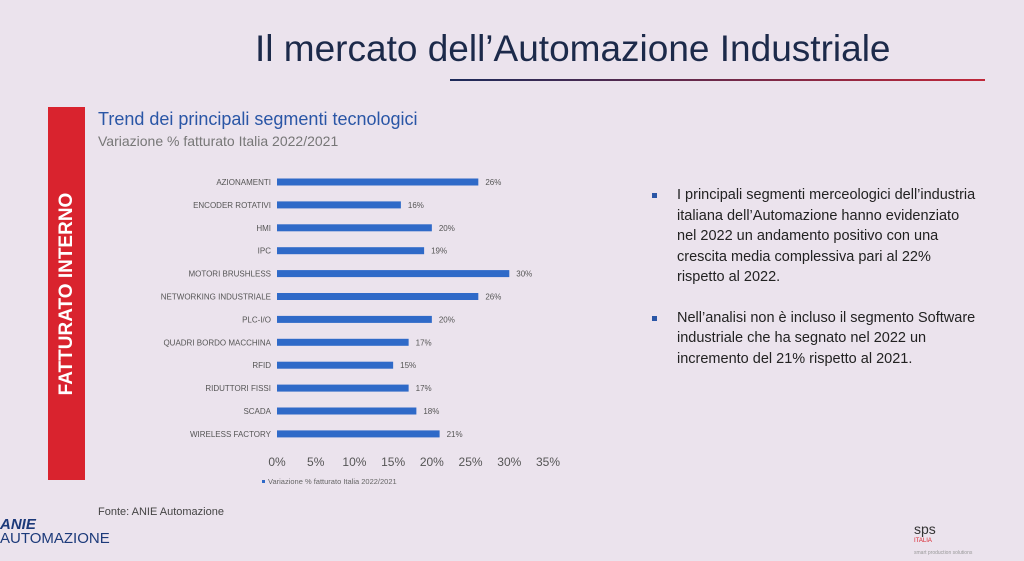  I want to click on x-tick-label: 5%, so click(316, 462).